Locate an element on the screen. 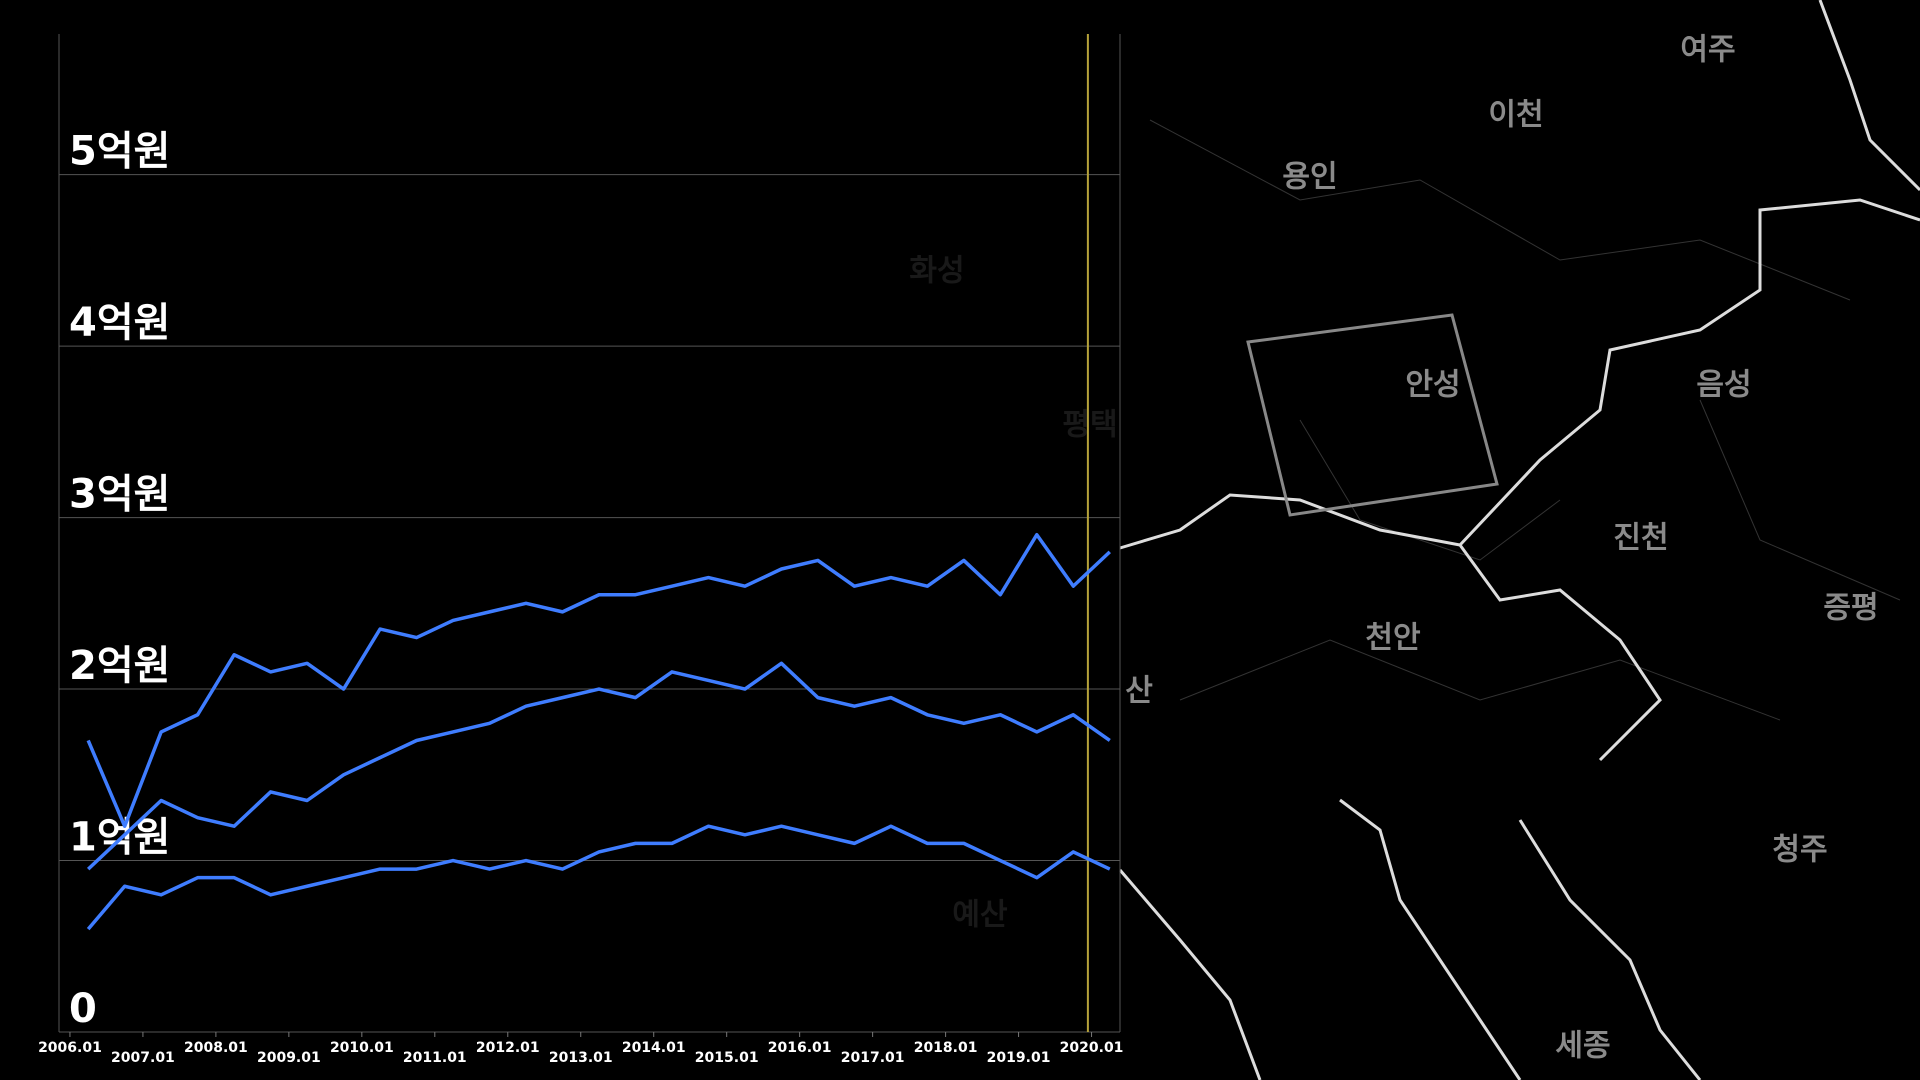 This screenshot has width=1920, height=1080. x-tick-label: 2015.01 is located at coordinates (727, 1058).